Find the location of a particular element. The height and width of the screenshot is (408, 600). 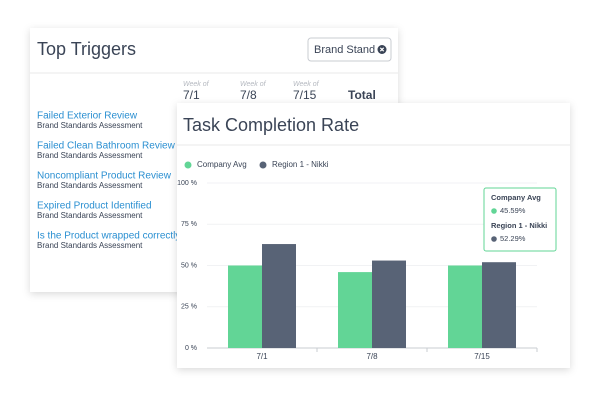

x-tick-label: 7/15 is located at coordinates (482, 356).